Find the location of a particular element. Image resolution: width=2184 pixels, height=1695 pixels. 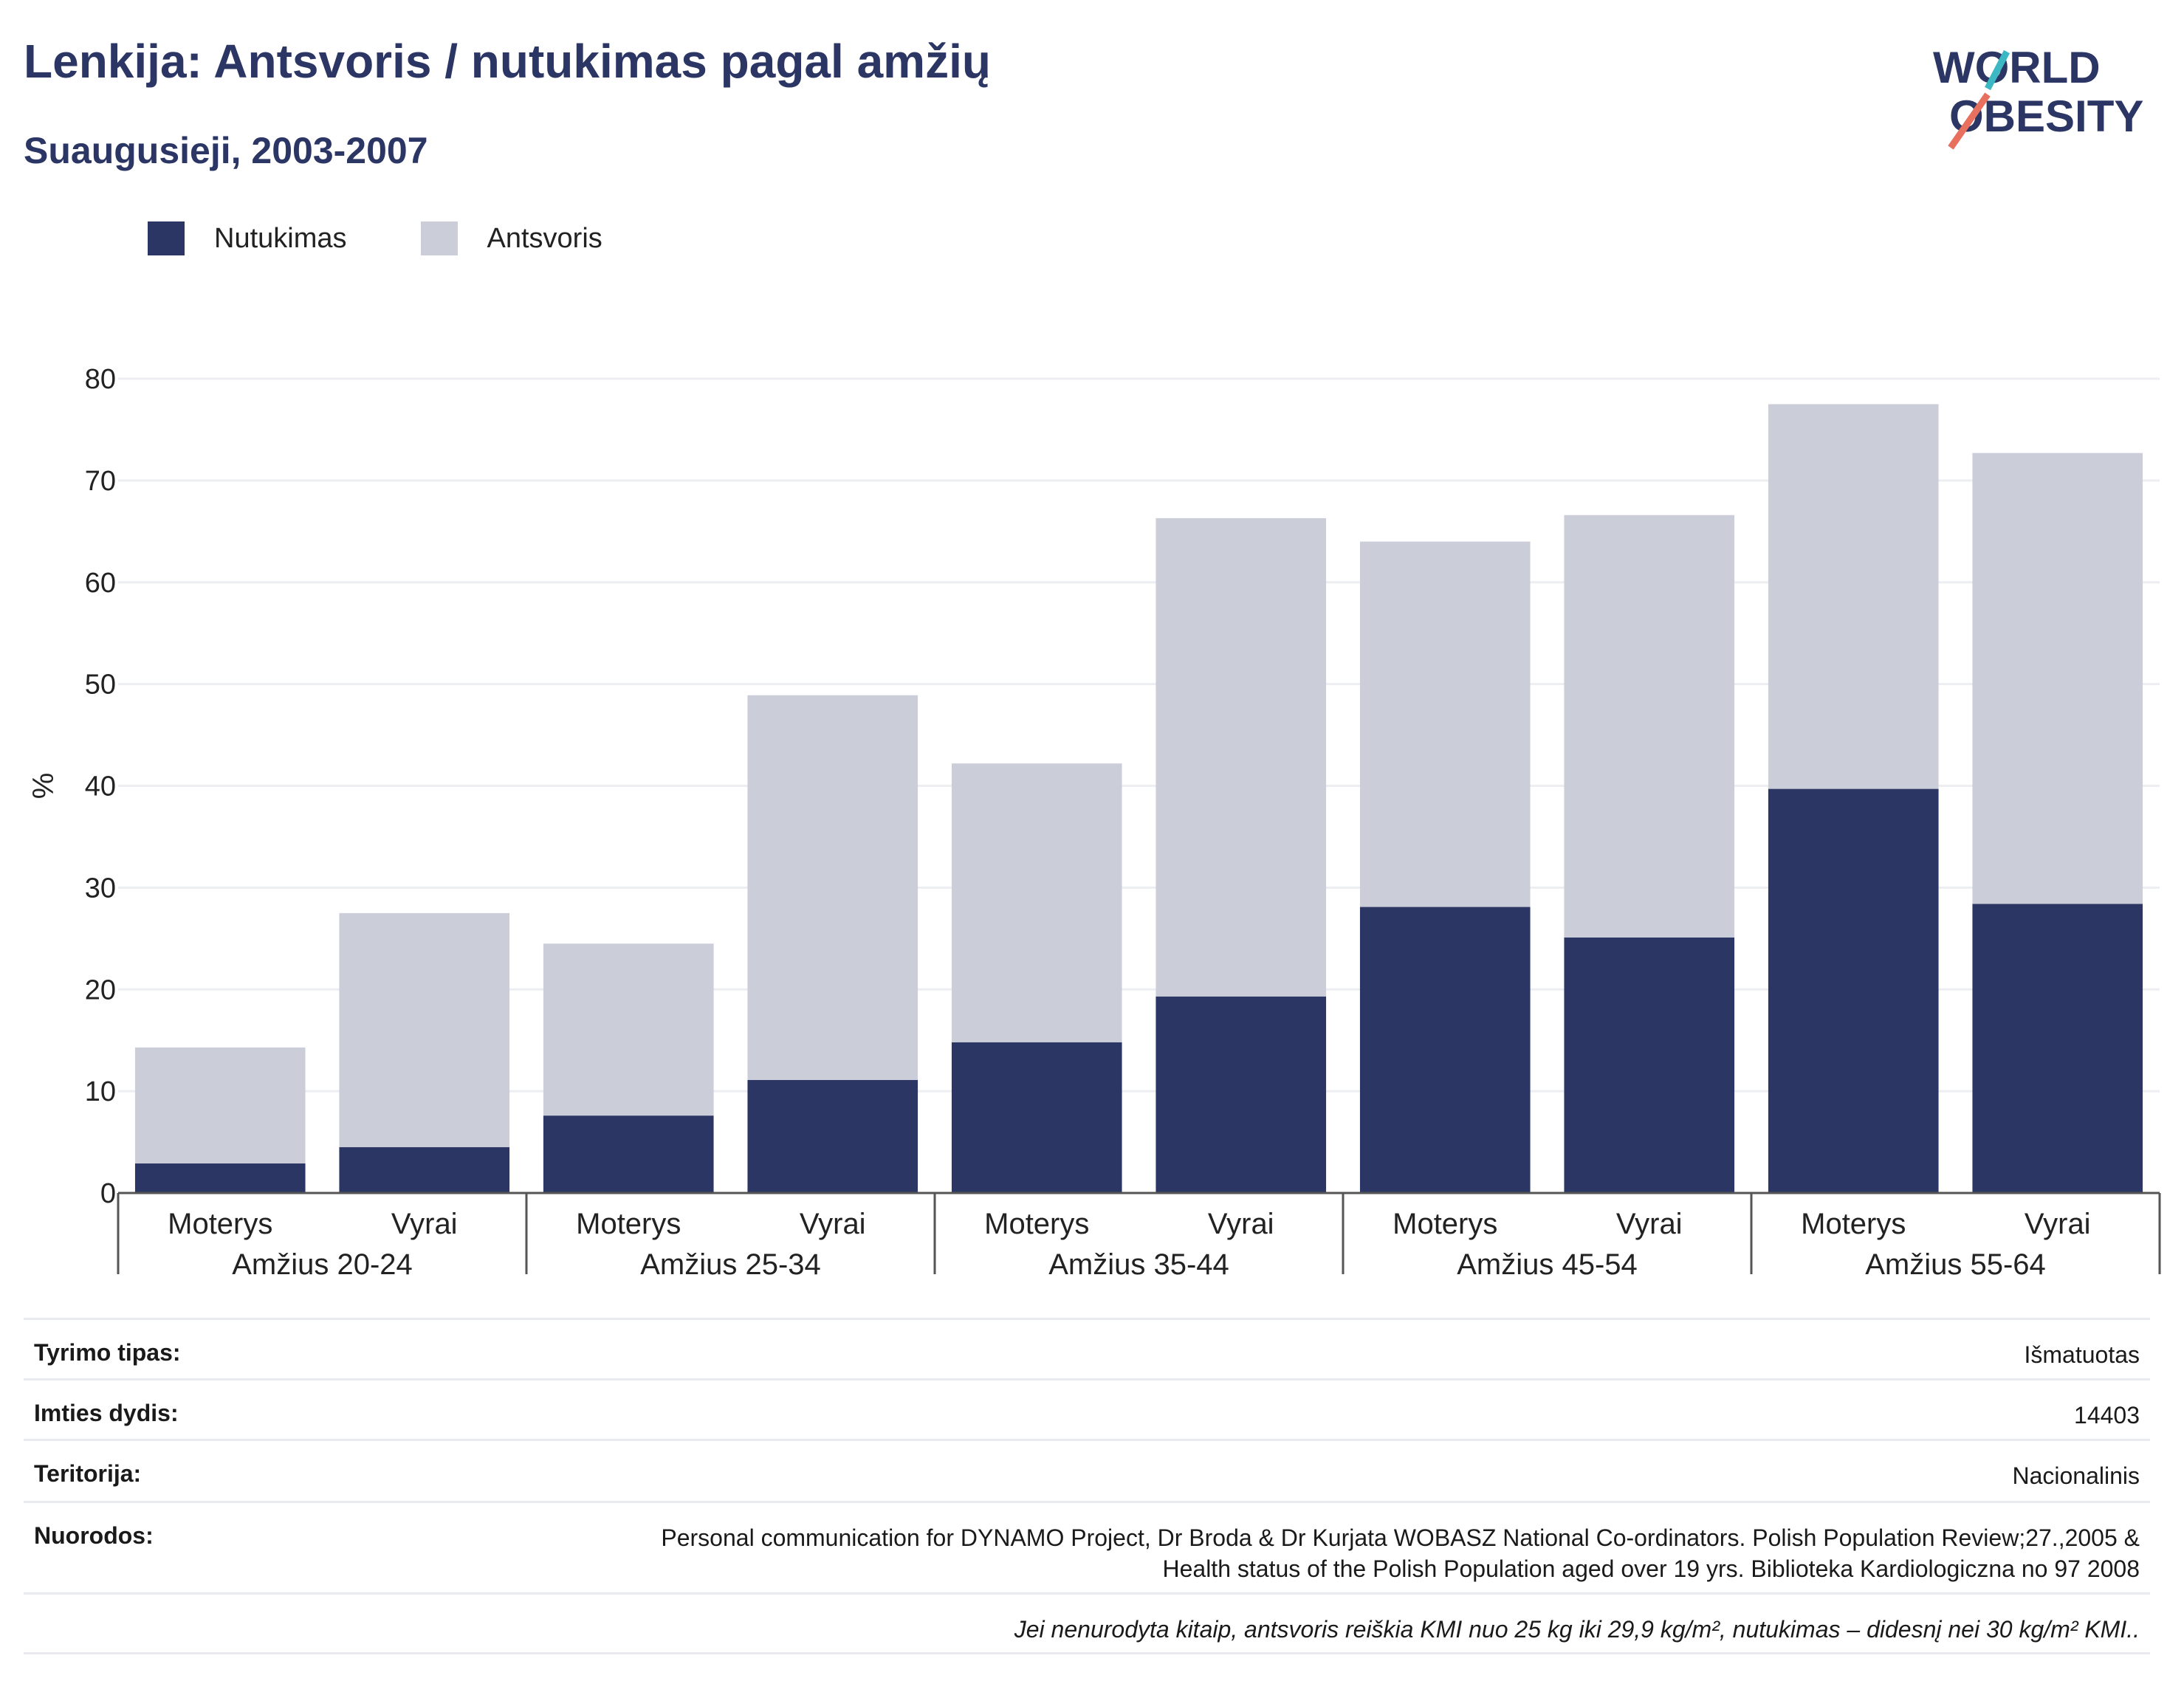

legend-item-obesity: Nutukimas is located at coordinates (248, 238).